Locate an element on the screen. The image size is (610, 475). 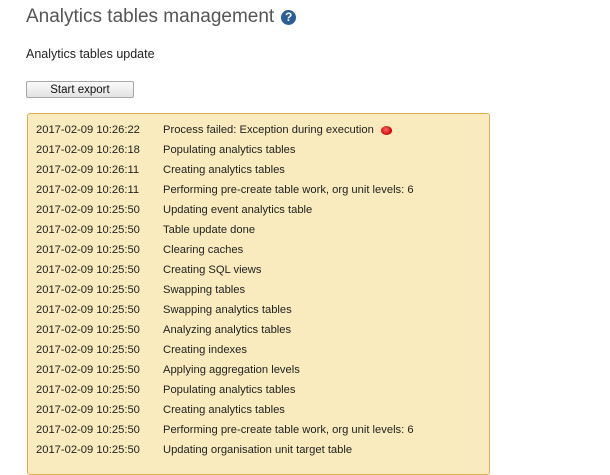
log-message: Creating SQL views is located at coordinates (212, 270).